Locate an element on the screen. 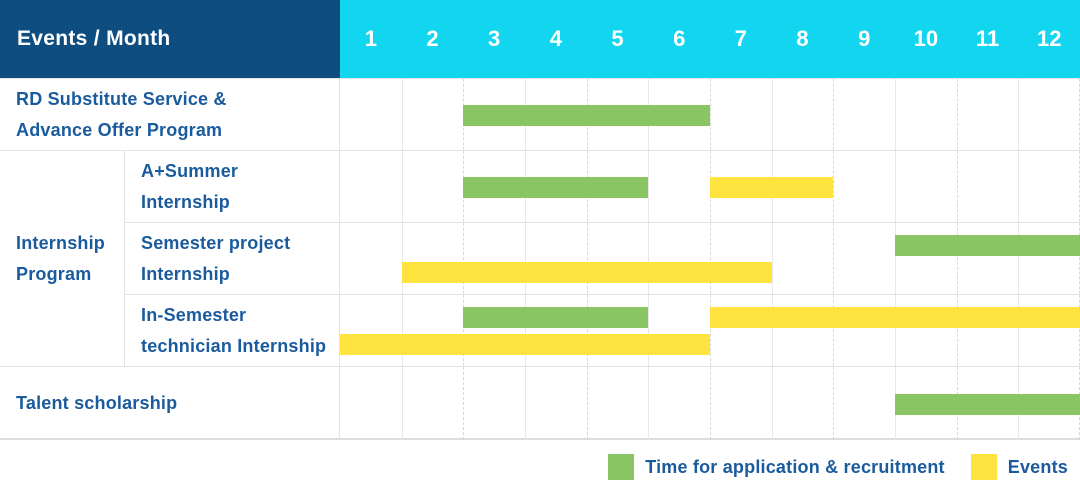 The height and width of the screenshot is (494, 1080). month-header-cell: 11 is located at coordinates (987, 38).